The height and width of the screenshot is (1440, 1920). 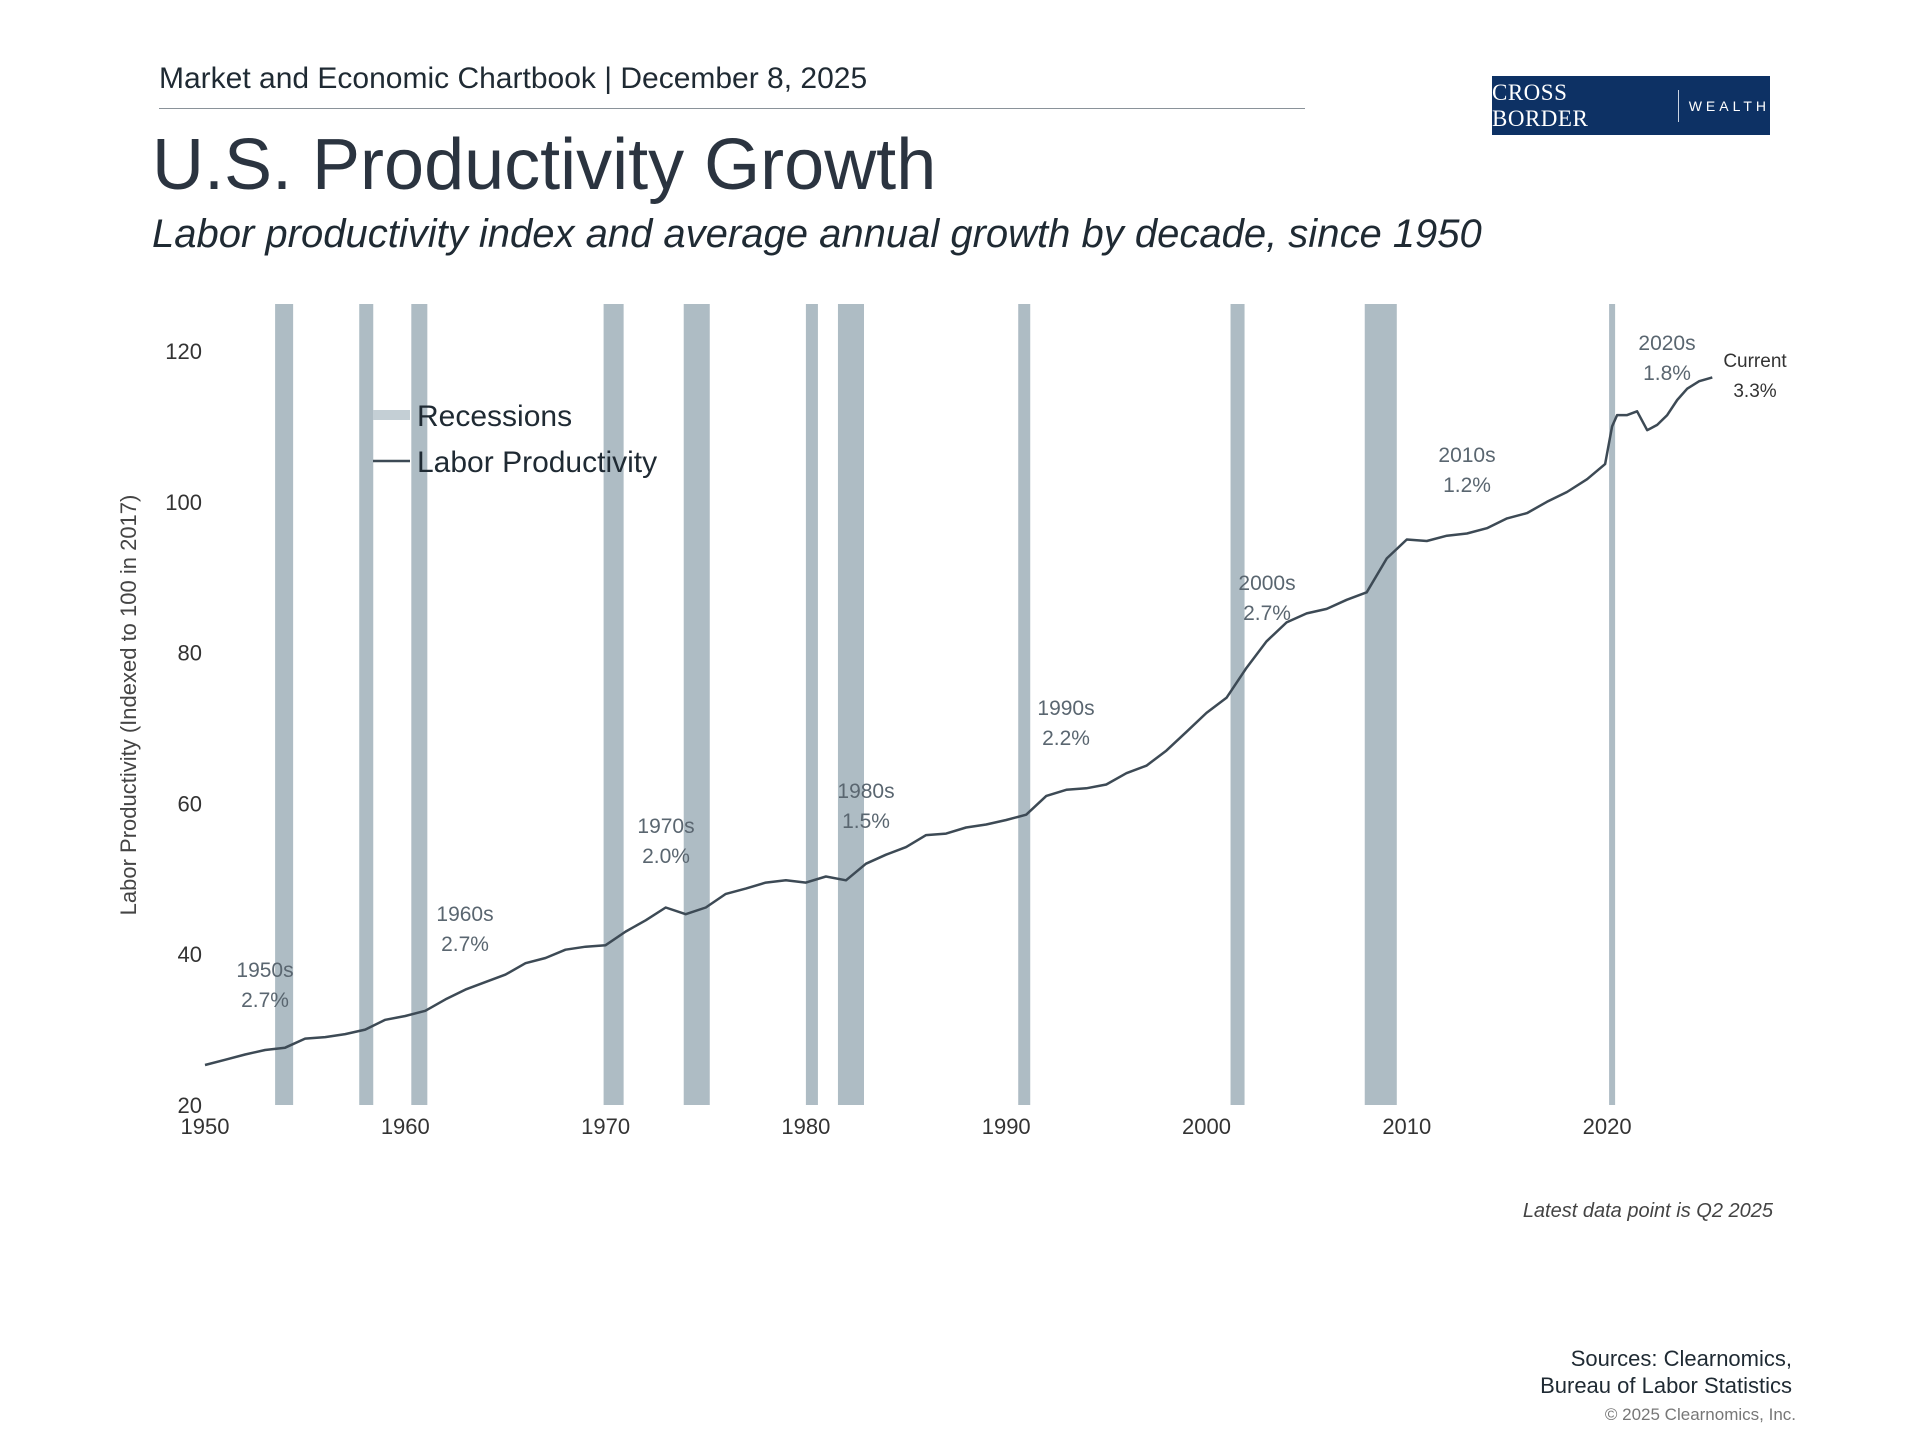 What do you see at coordinates (264, 970) in the screenshot?
I see `annotation-decade: 1950s` at bounding box center [264, 970].